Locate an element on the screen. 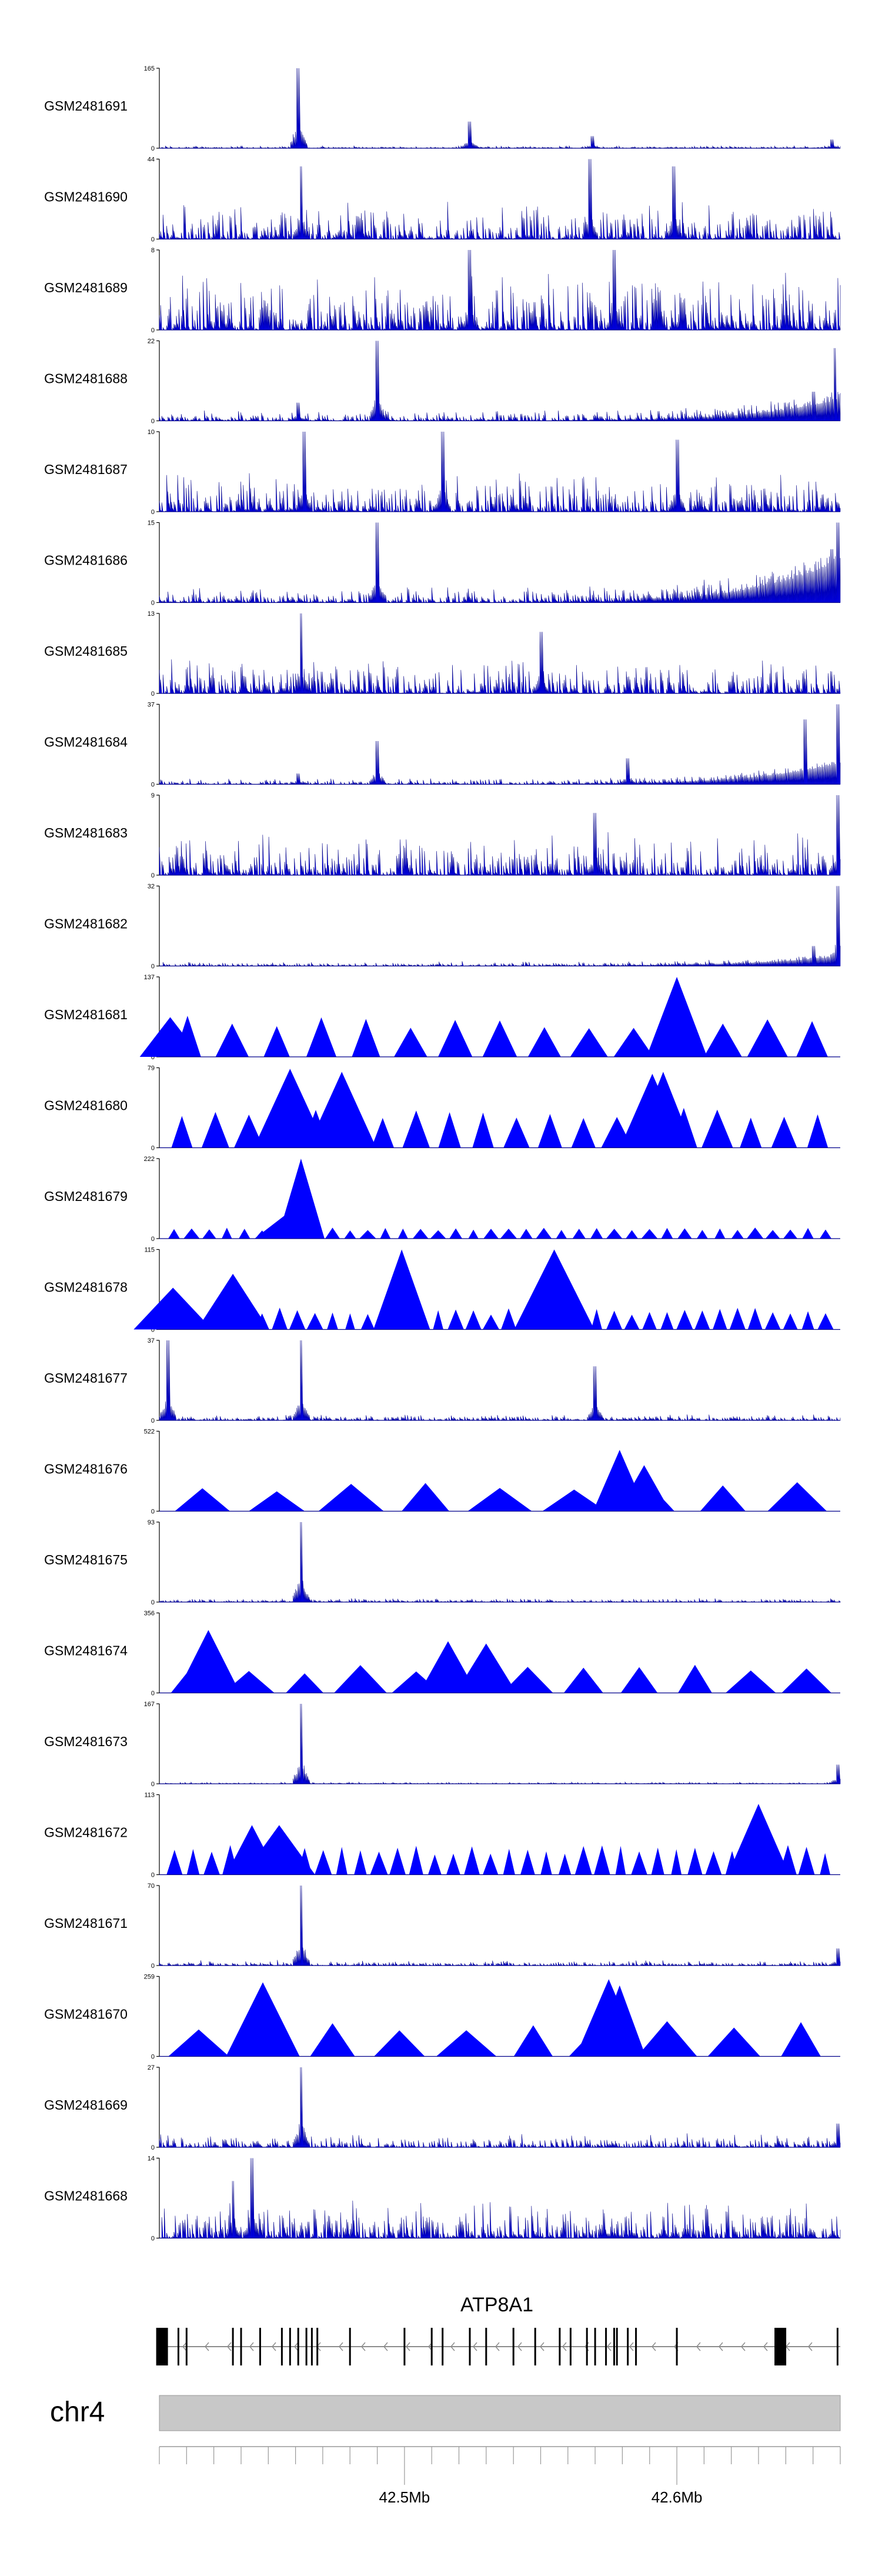 This screenshot has width=882, height=2576. track-GSM2481673: GSM2481673 167 0 is located at coordinates (442, 1744).